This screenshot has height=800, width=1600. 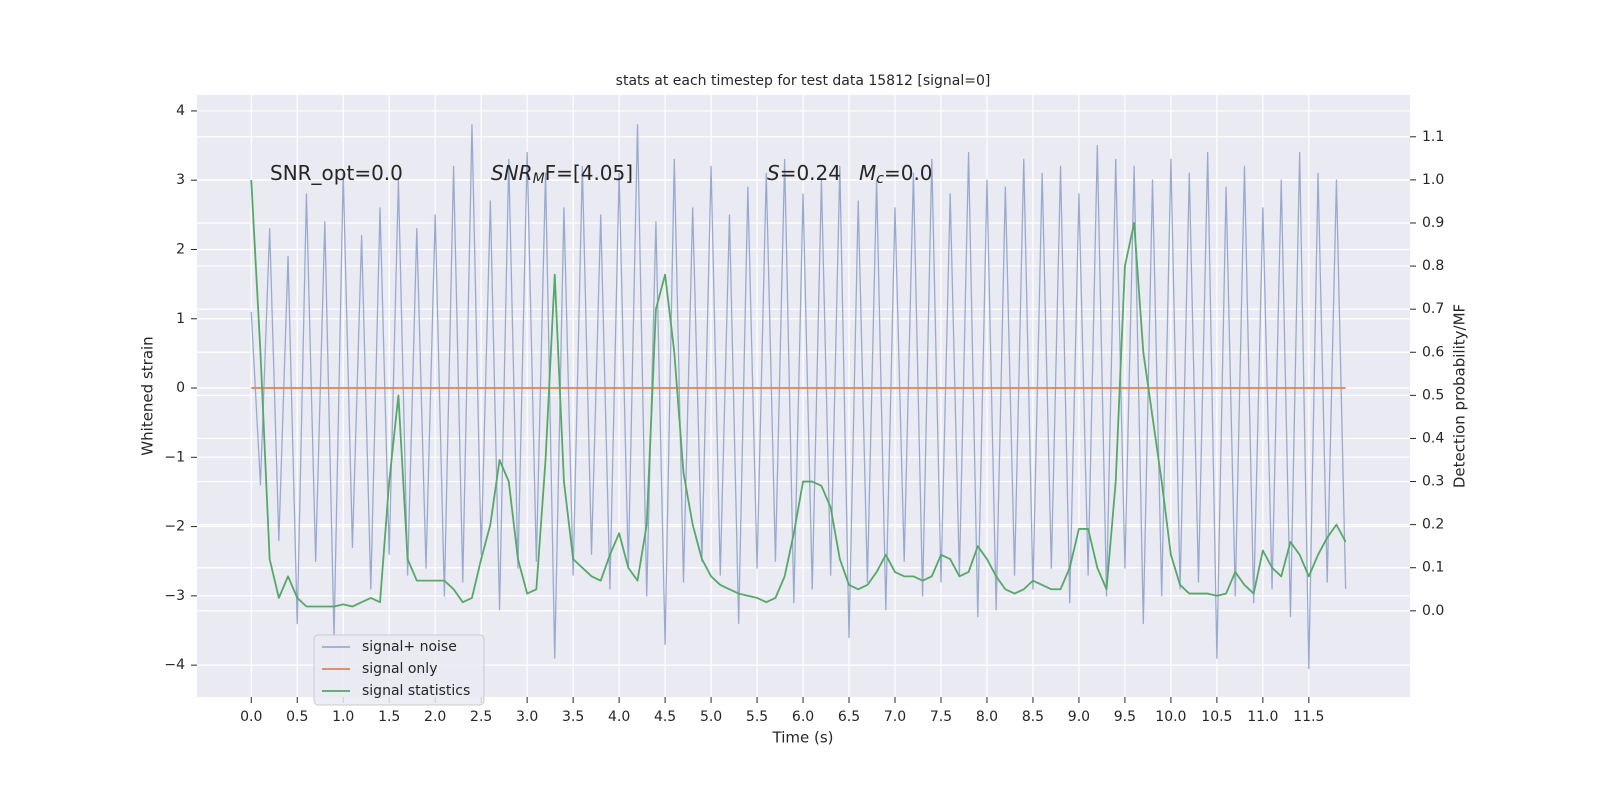 I want to click on x-tick-label: 7.5, so click(x=941, y=717).